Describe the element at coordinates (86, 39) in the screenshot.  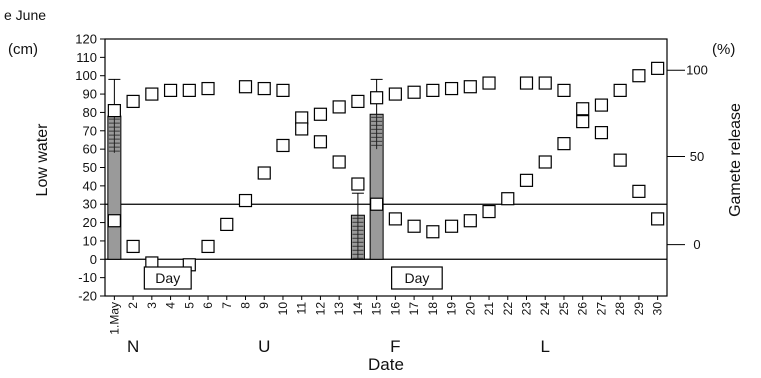
I see `y-tick-label: 120` at that location.